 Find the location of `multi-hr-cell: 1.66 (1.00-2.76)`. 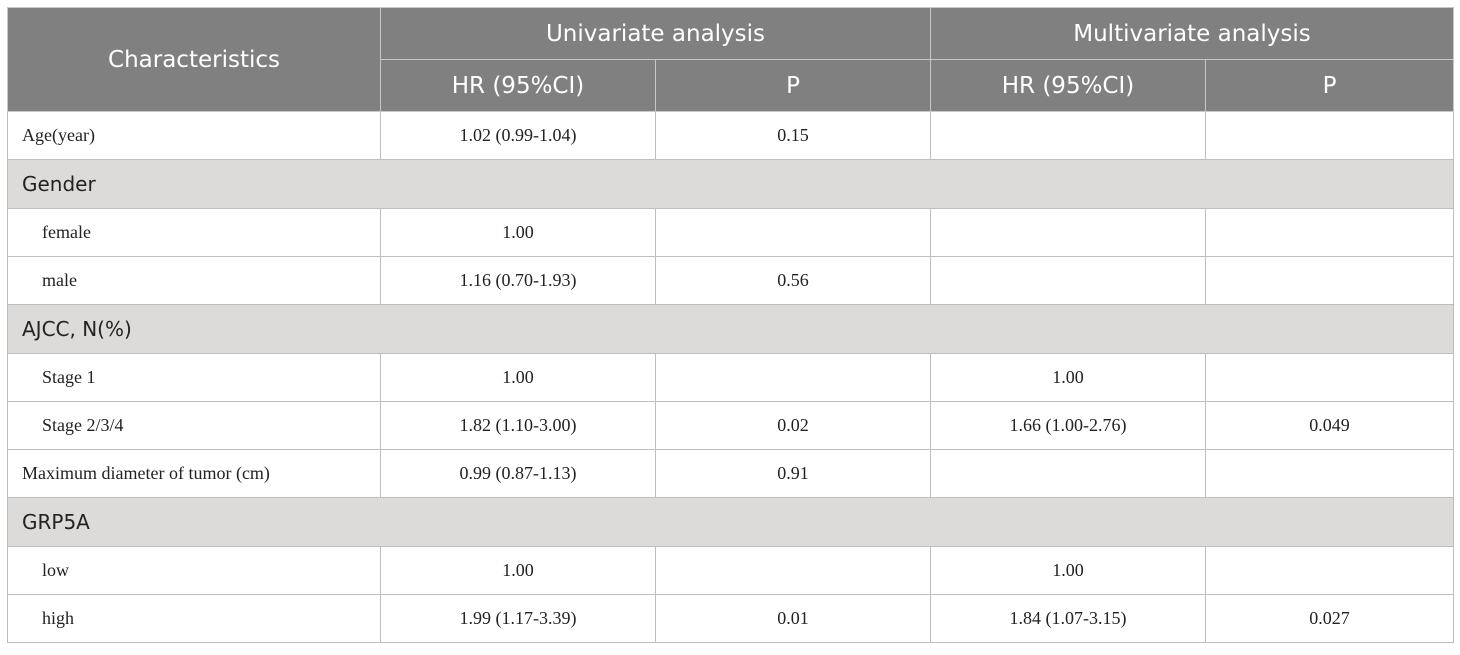

multi-hr-cell: 1.66 (1.00-2.76) is located at coordinates (1068, 425).